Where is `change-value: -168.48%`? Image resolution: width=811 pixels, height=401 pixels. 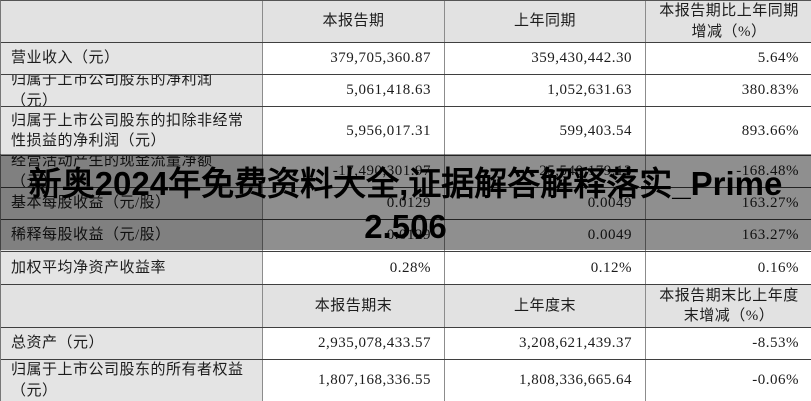 change-value: -168.48% is located at coordinates (728, 171).